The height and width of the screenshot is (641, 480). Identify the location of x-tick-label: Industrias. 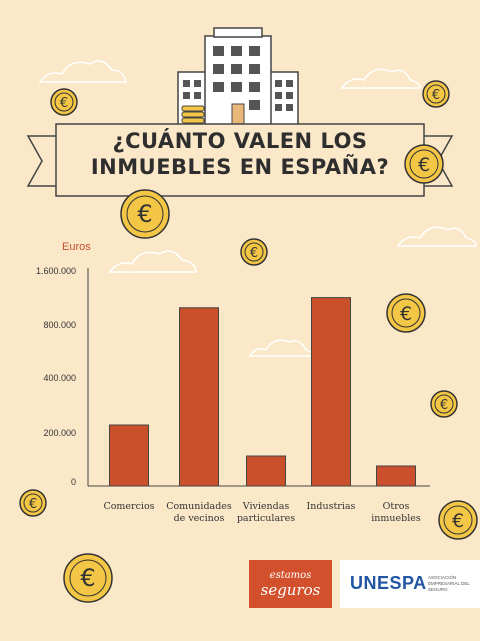
(331, 506).